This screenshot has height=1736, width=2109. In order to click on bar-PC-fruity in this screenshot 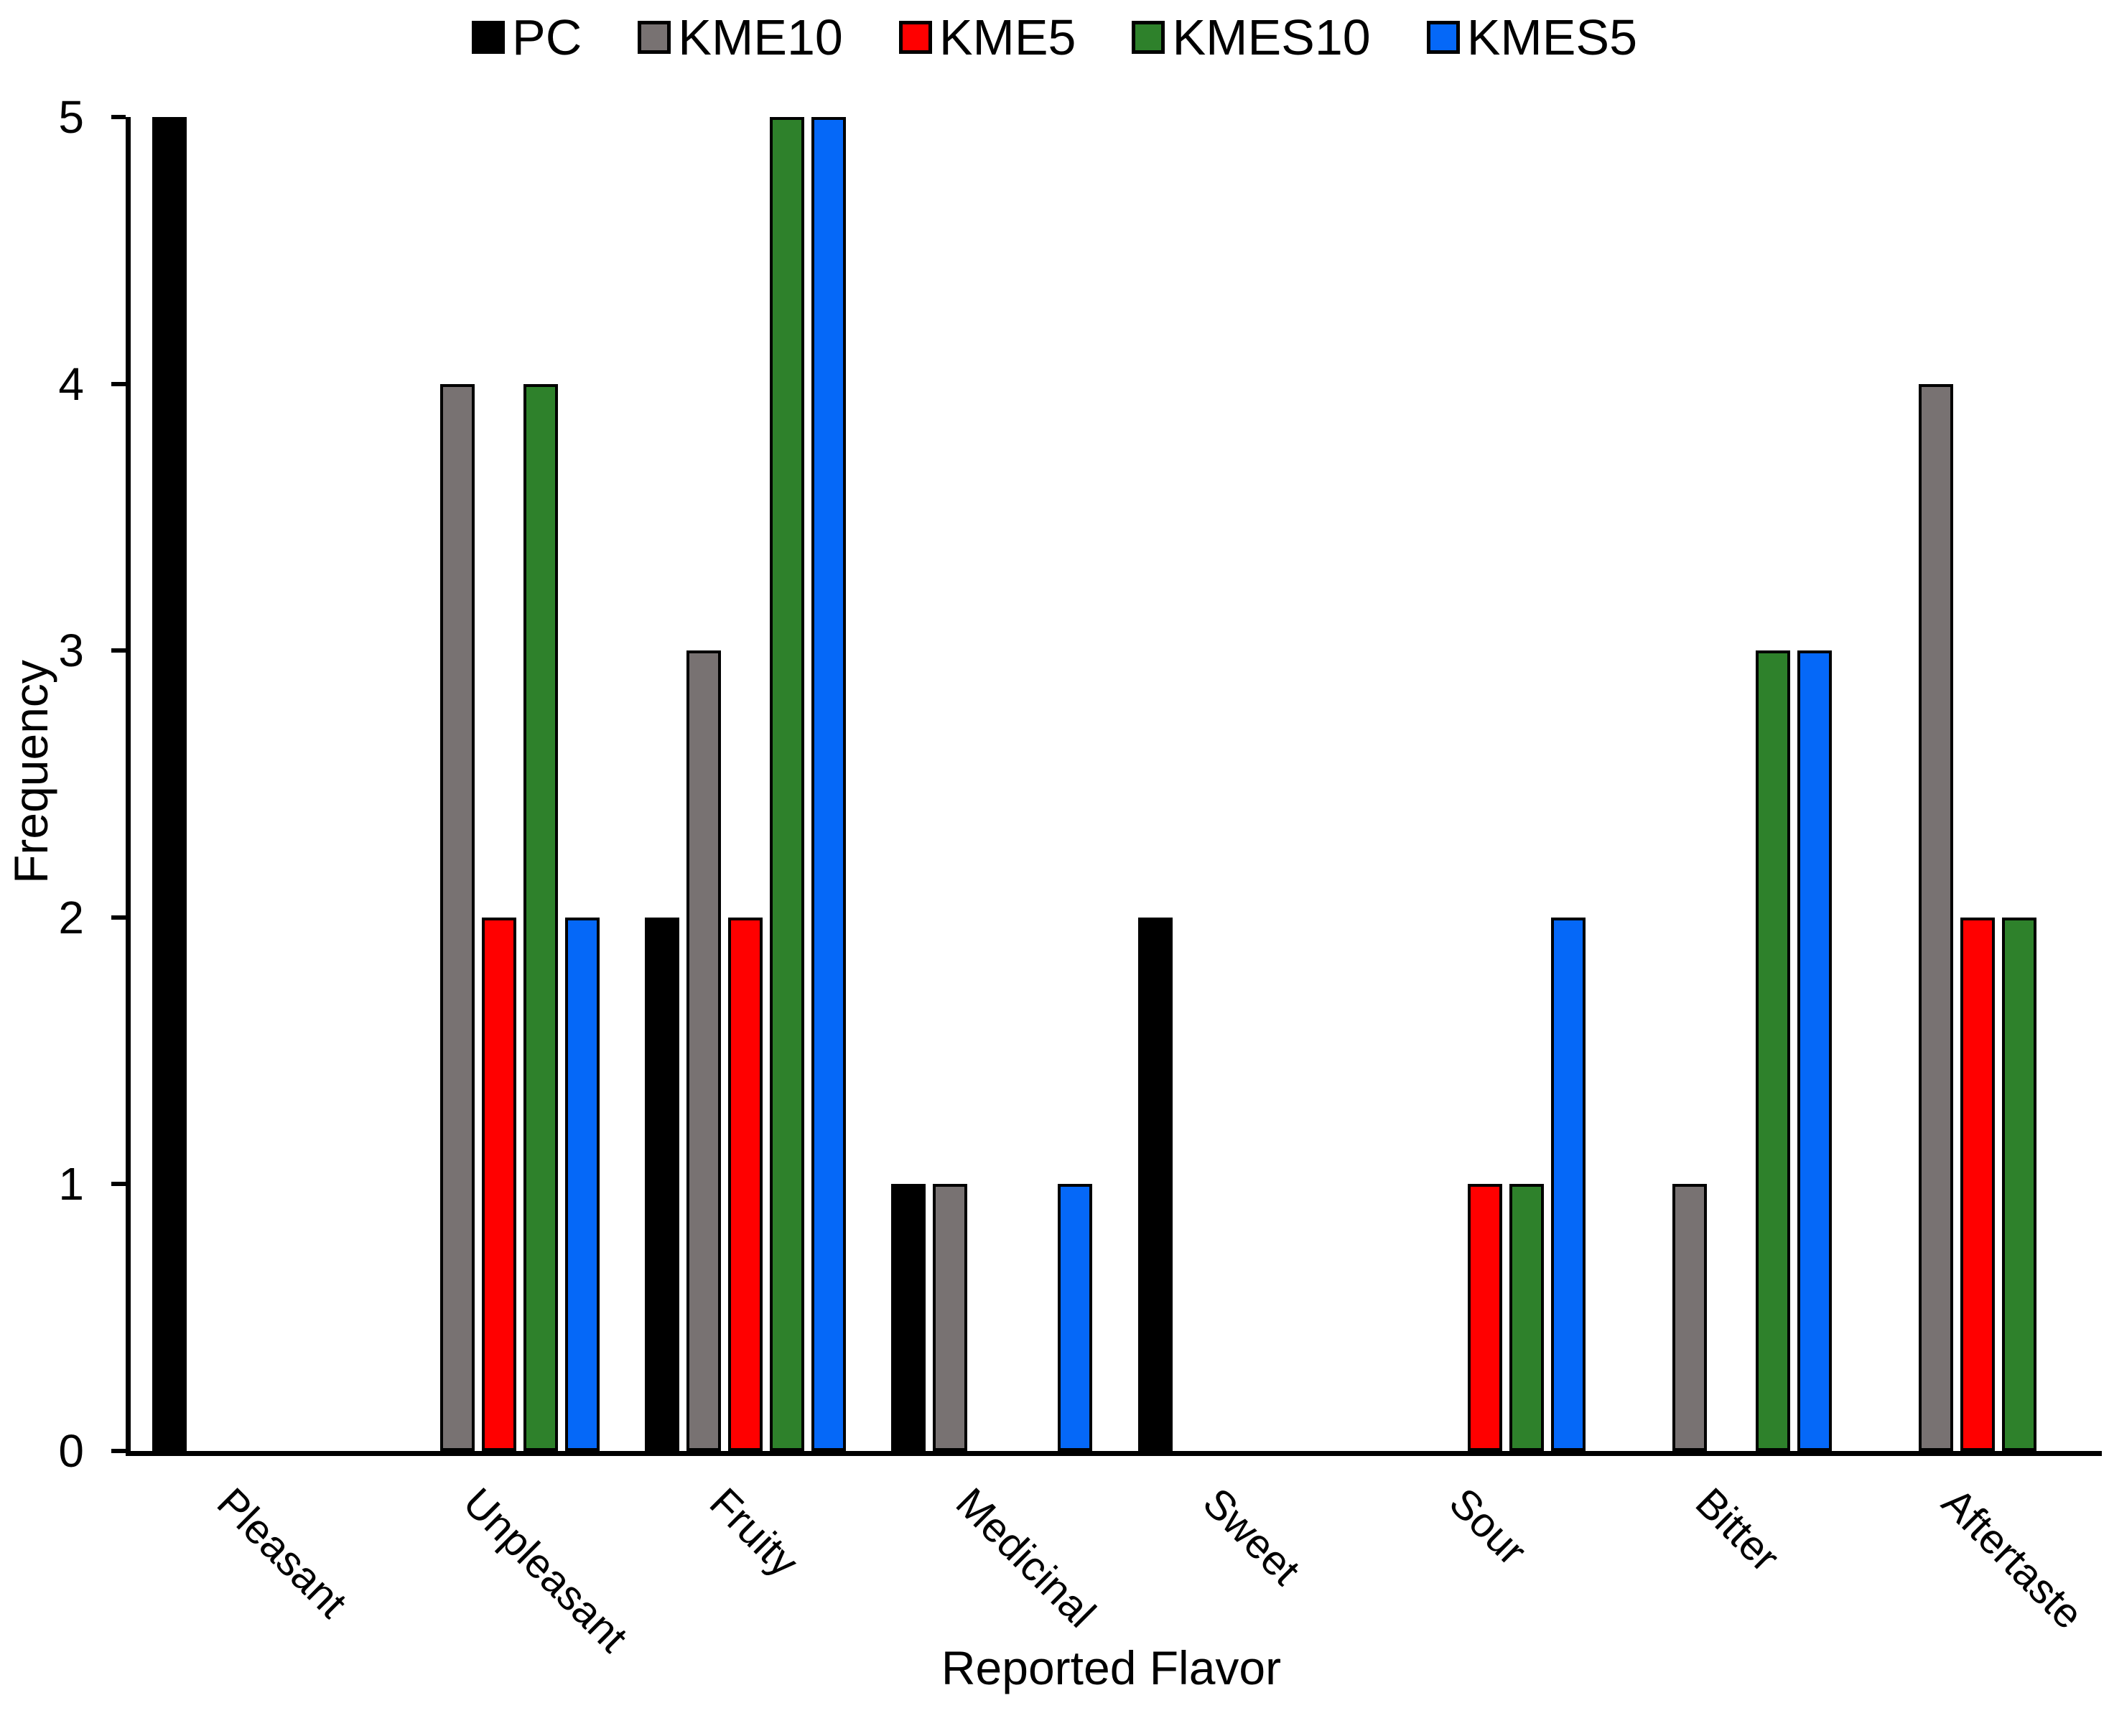, I will do `click(662, 1184)`.